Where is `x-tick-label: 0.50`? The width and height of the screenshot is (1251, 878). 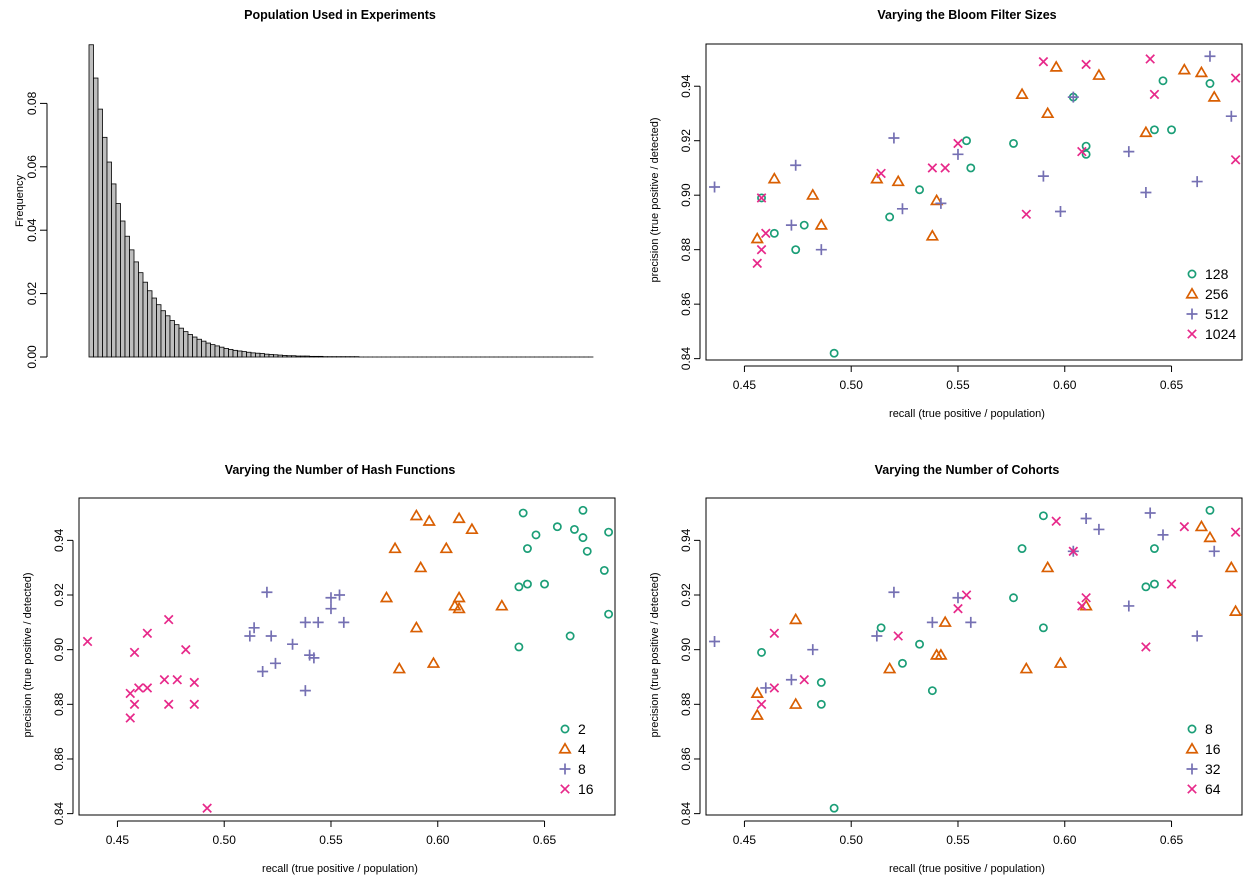
x-tick-label: 0.50 is located at coordinates (852, 840).